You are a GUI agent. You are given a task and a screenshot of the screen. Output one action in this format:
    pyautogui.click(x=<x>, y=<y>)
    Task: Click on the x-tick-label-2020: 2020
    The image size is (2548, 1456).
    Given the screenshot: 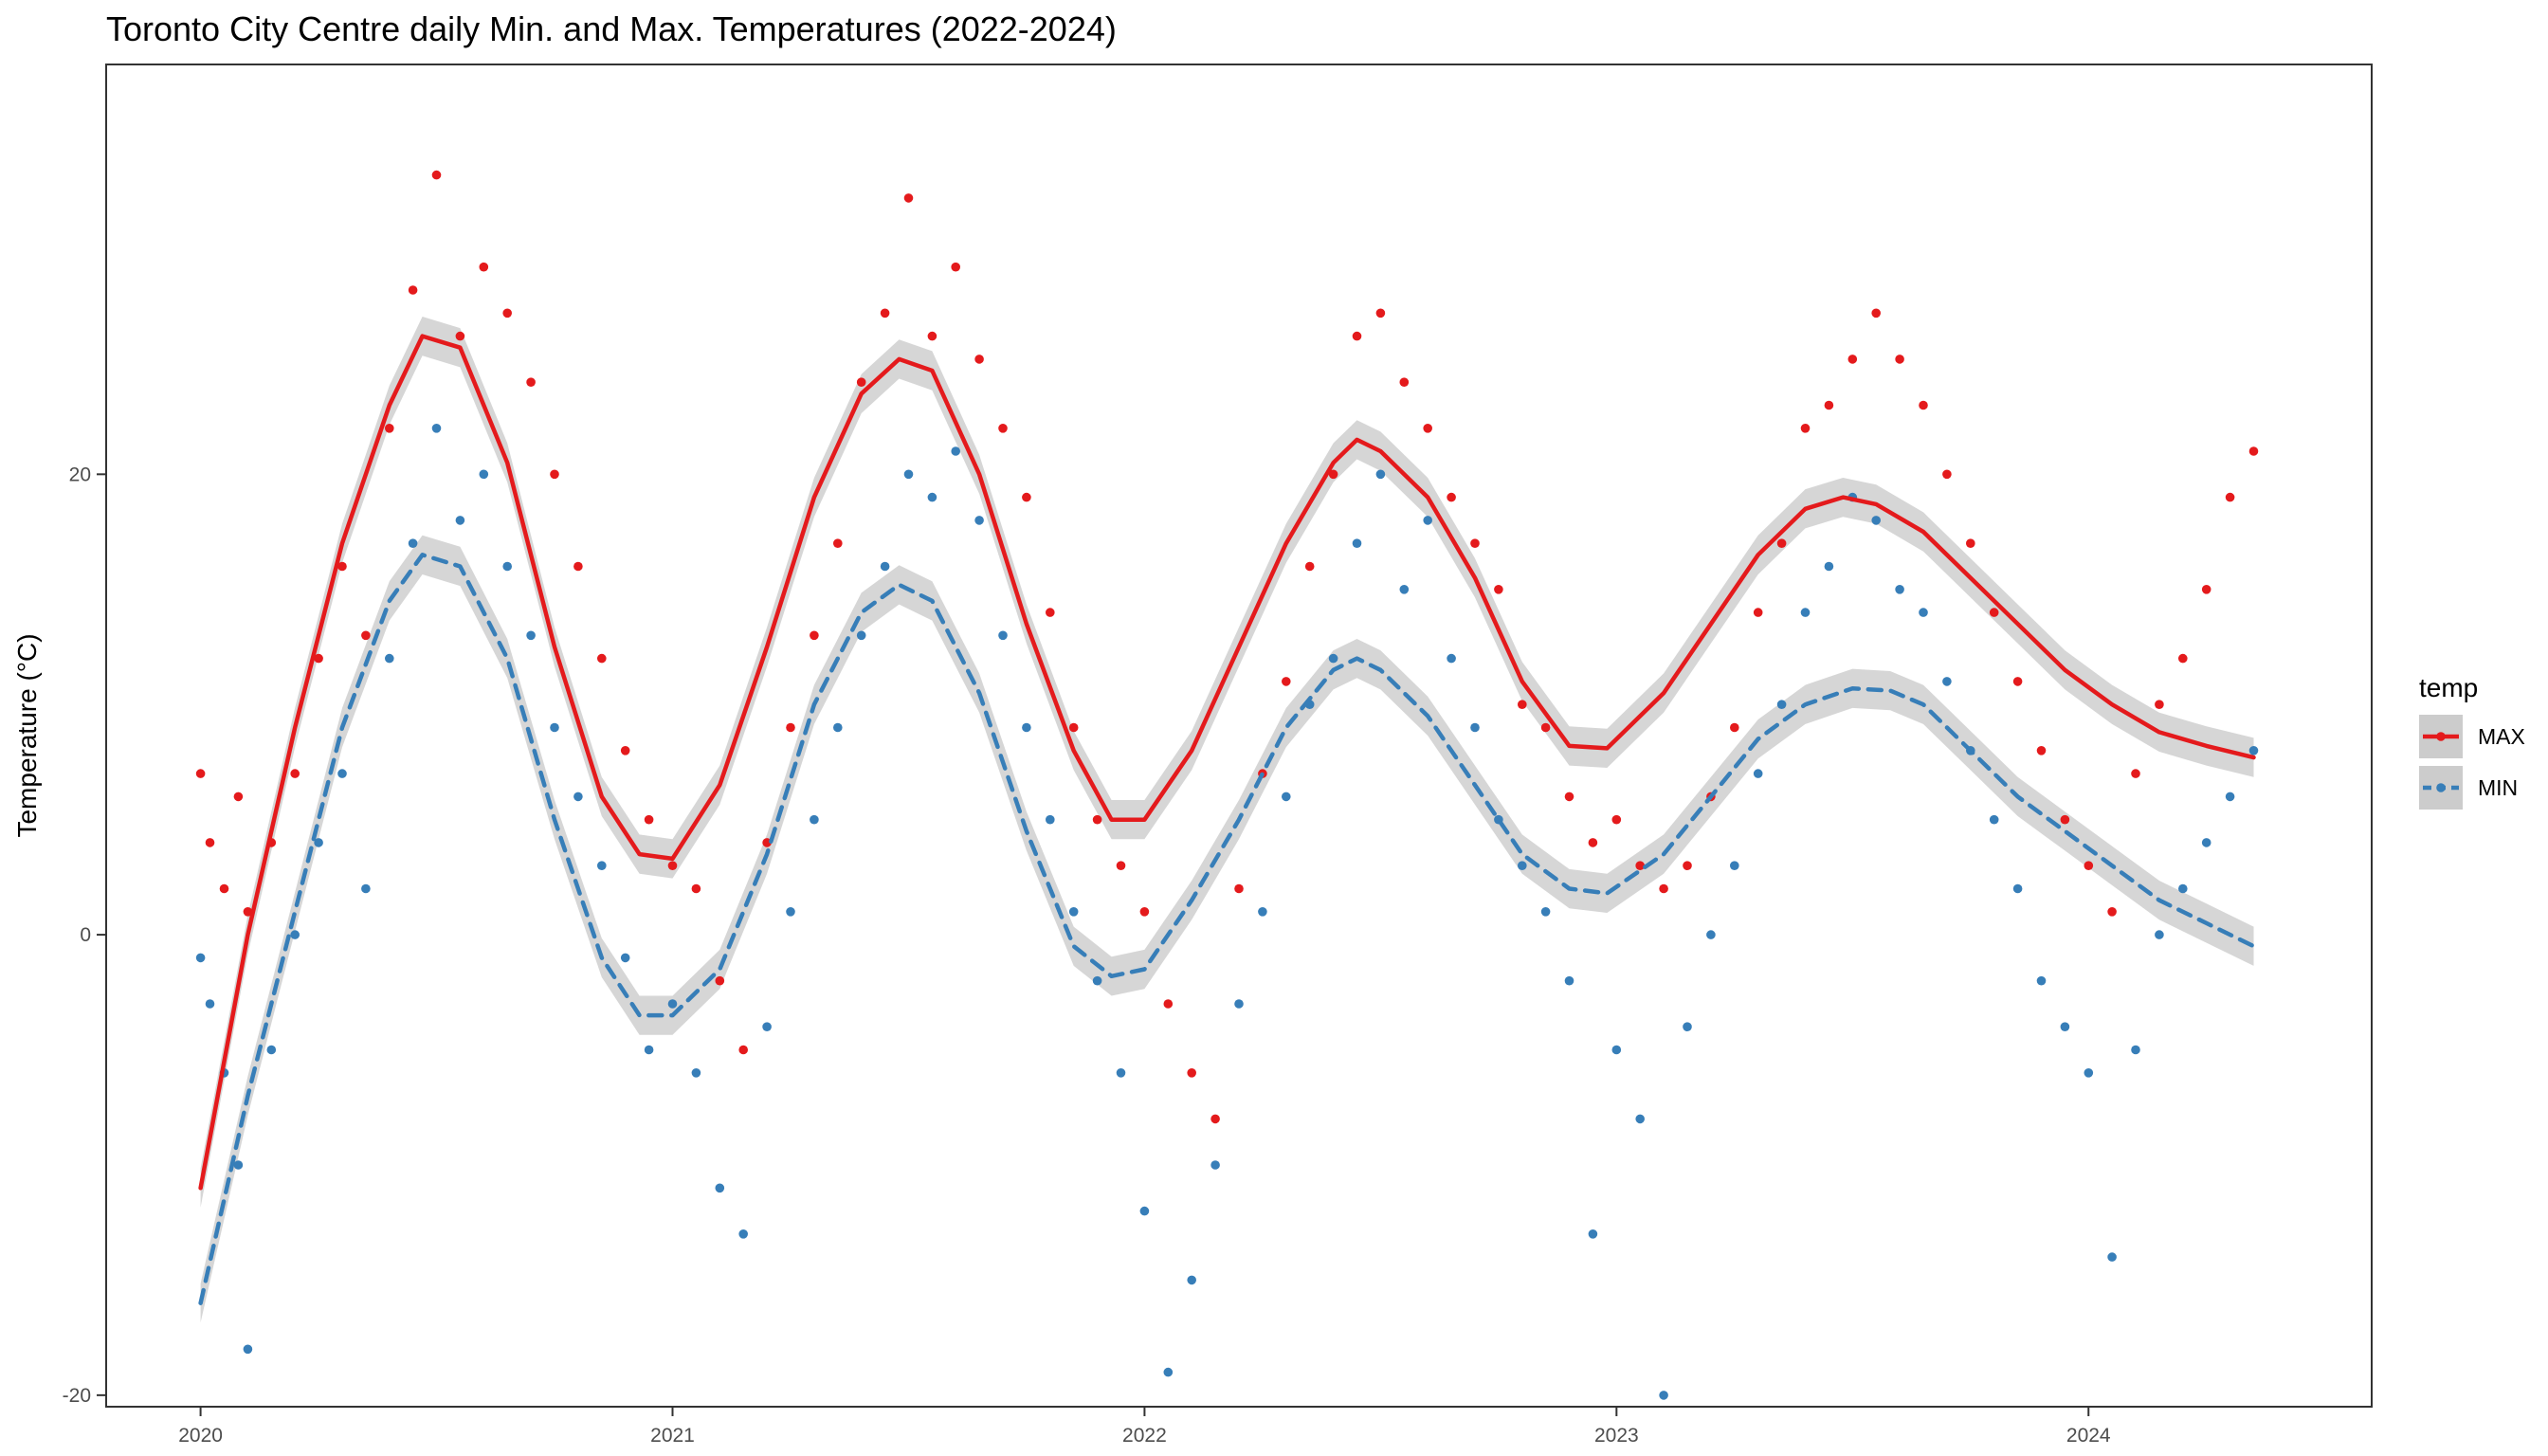 What is the action you would take?
    pyautogui.click(x=200, y=1436)
    